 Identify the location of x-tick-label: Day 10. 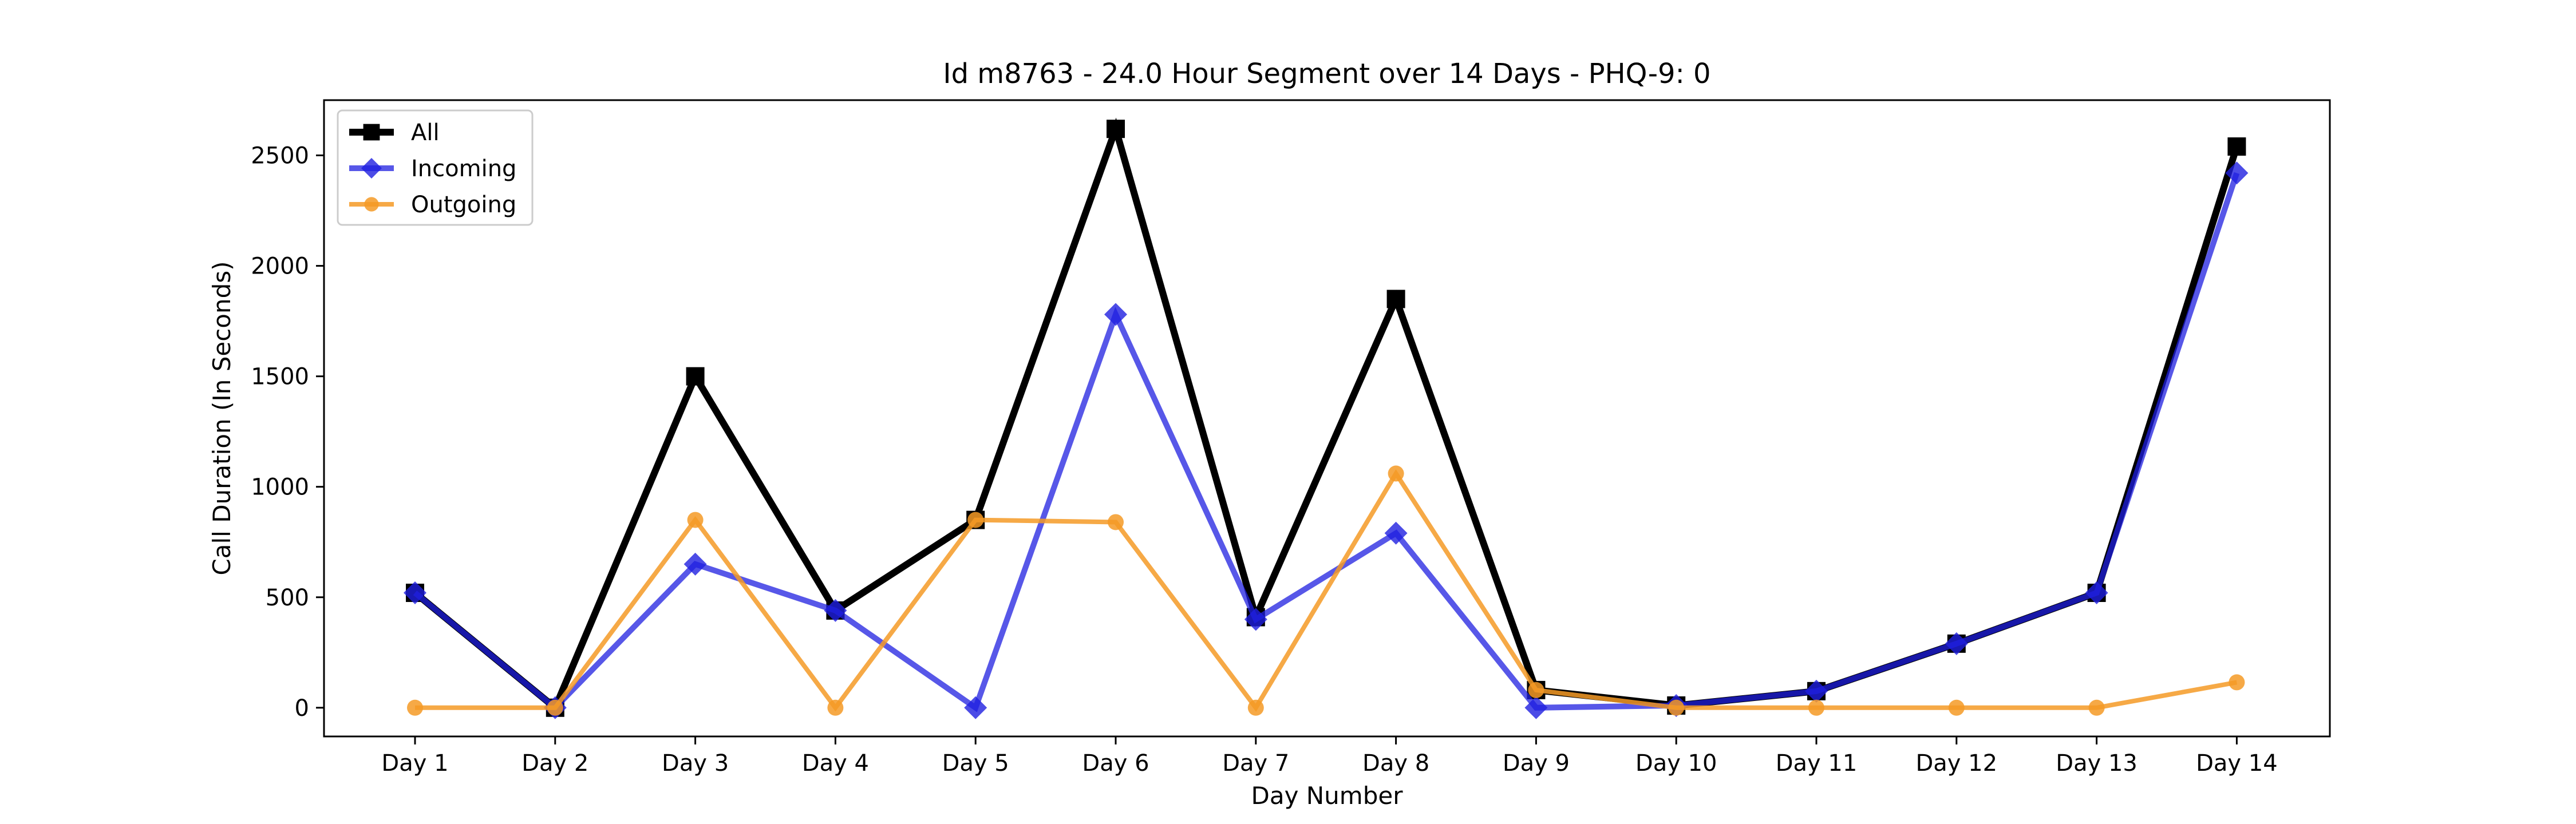
(1676, 763).